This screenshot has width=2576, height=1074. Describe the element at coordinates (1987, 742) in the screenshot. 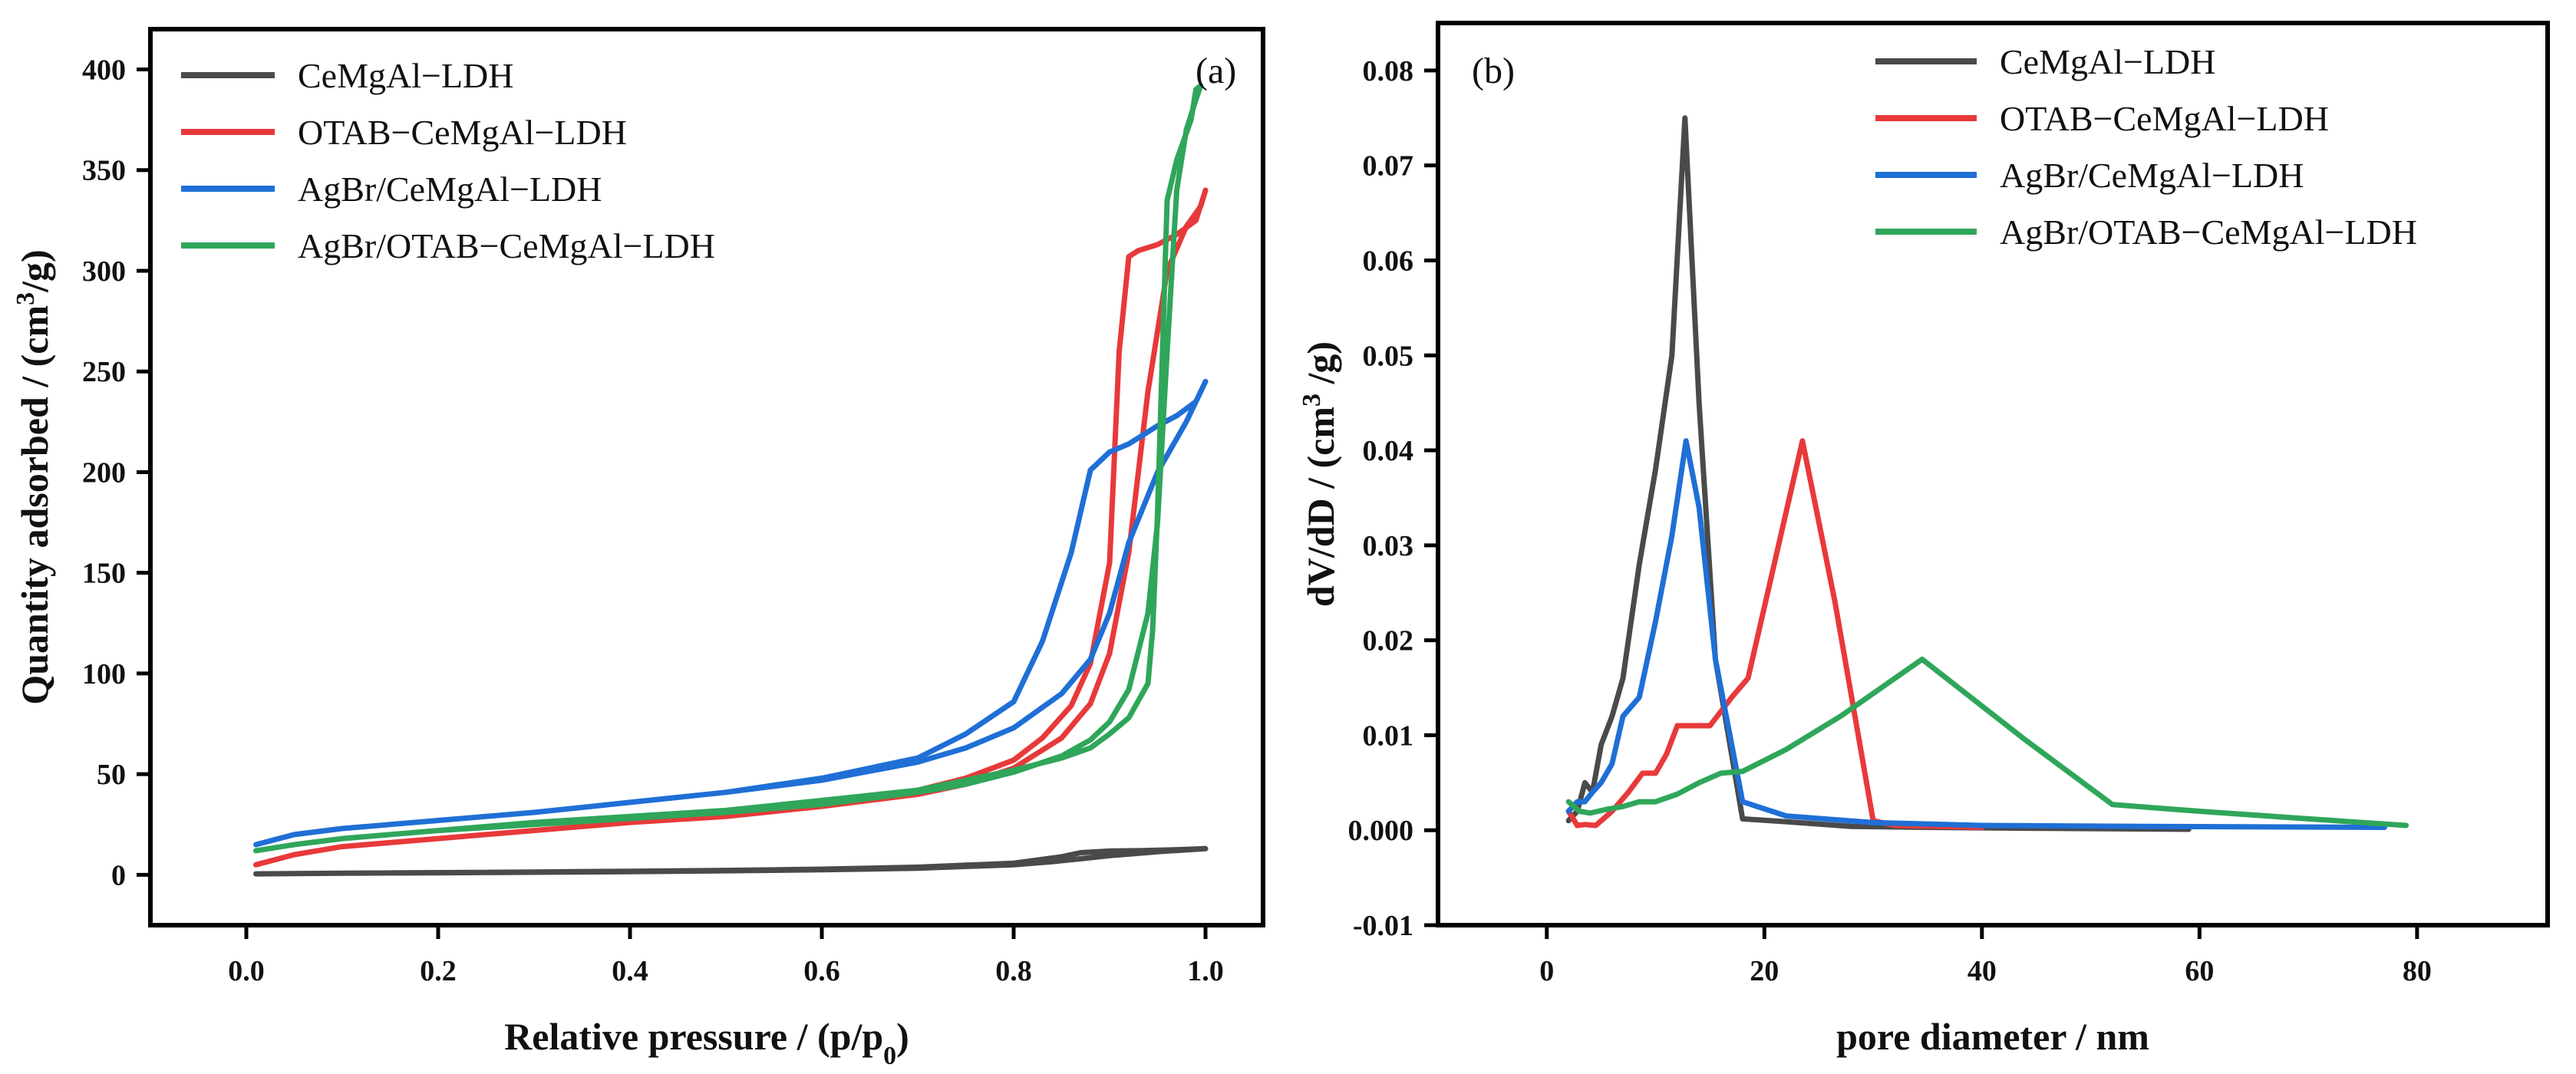

I see `panel-b-series-agbr-otab-cemgal-ldh` at that location.